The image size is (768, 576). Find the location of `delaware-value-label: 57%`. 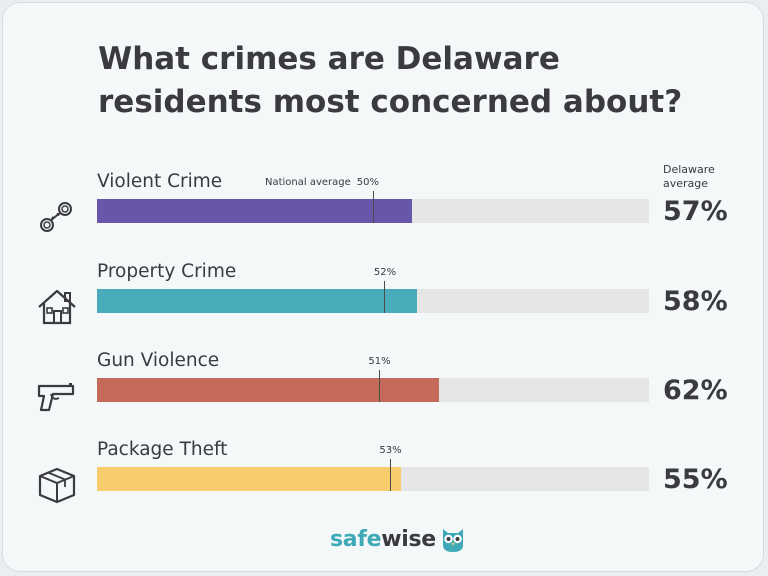

delaware-value-label: 57% is located at coordinates (695, 211).